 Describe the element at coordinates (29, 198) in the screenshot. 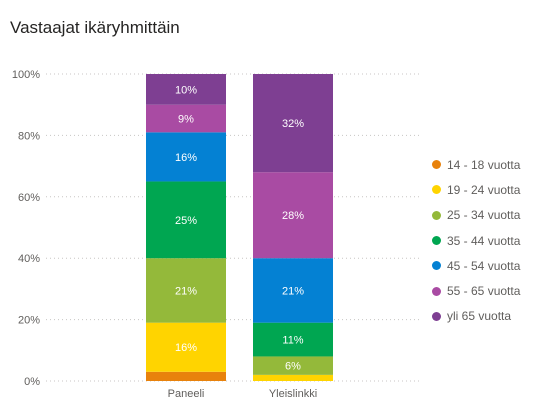

I see `y-tick-label: 60%` at that location.